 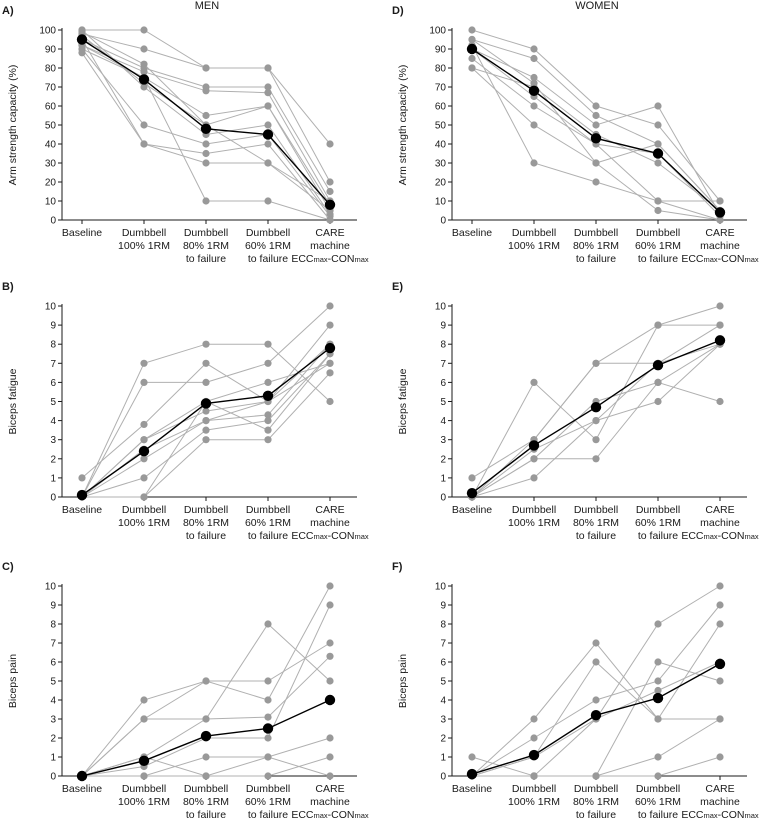 What do you see at coordinates (596, 6) in the screenshot?
I see `women-column-title: WOMEN` at bounding box center [596, 6].